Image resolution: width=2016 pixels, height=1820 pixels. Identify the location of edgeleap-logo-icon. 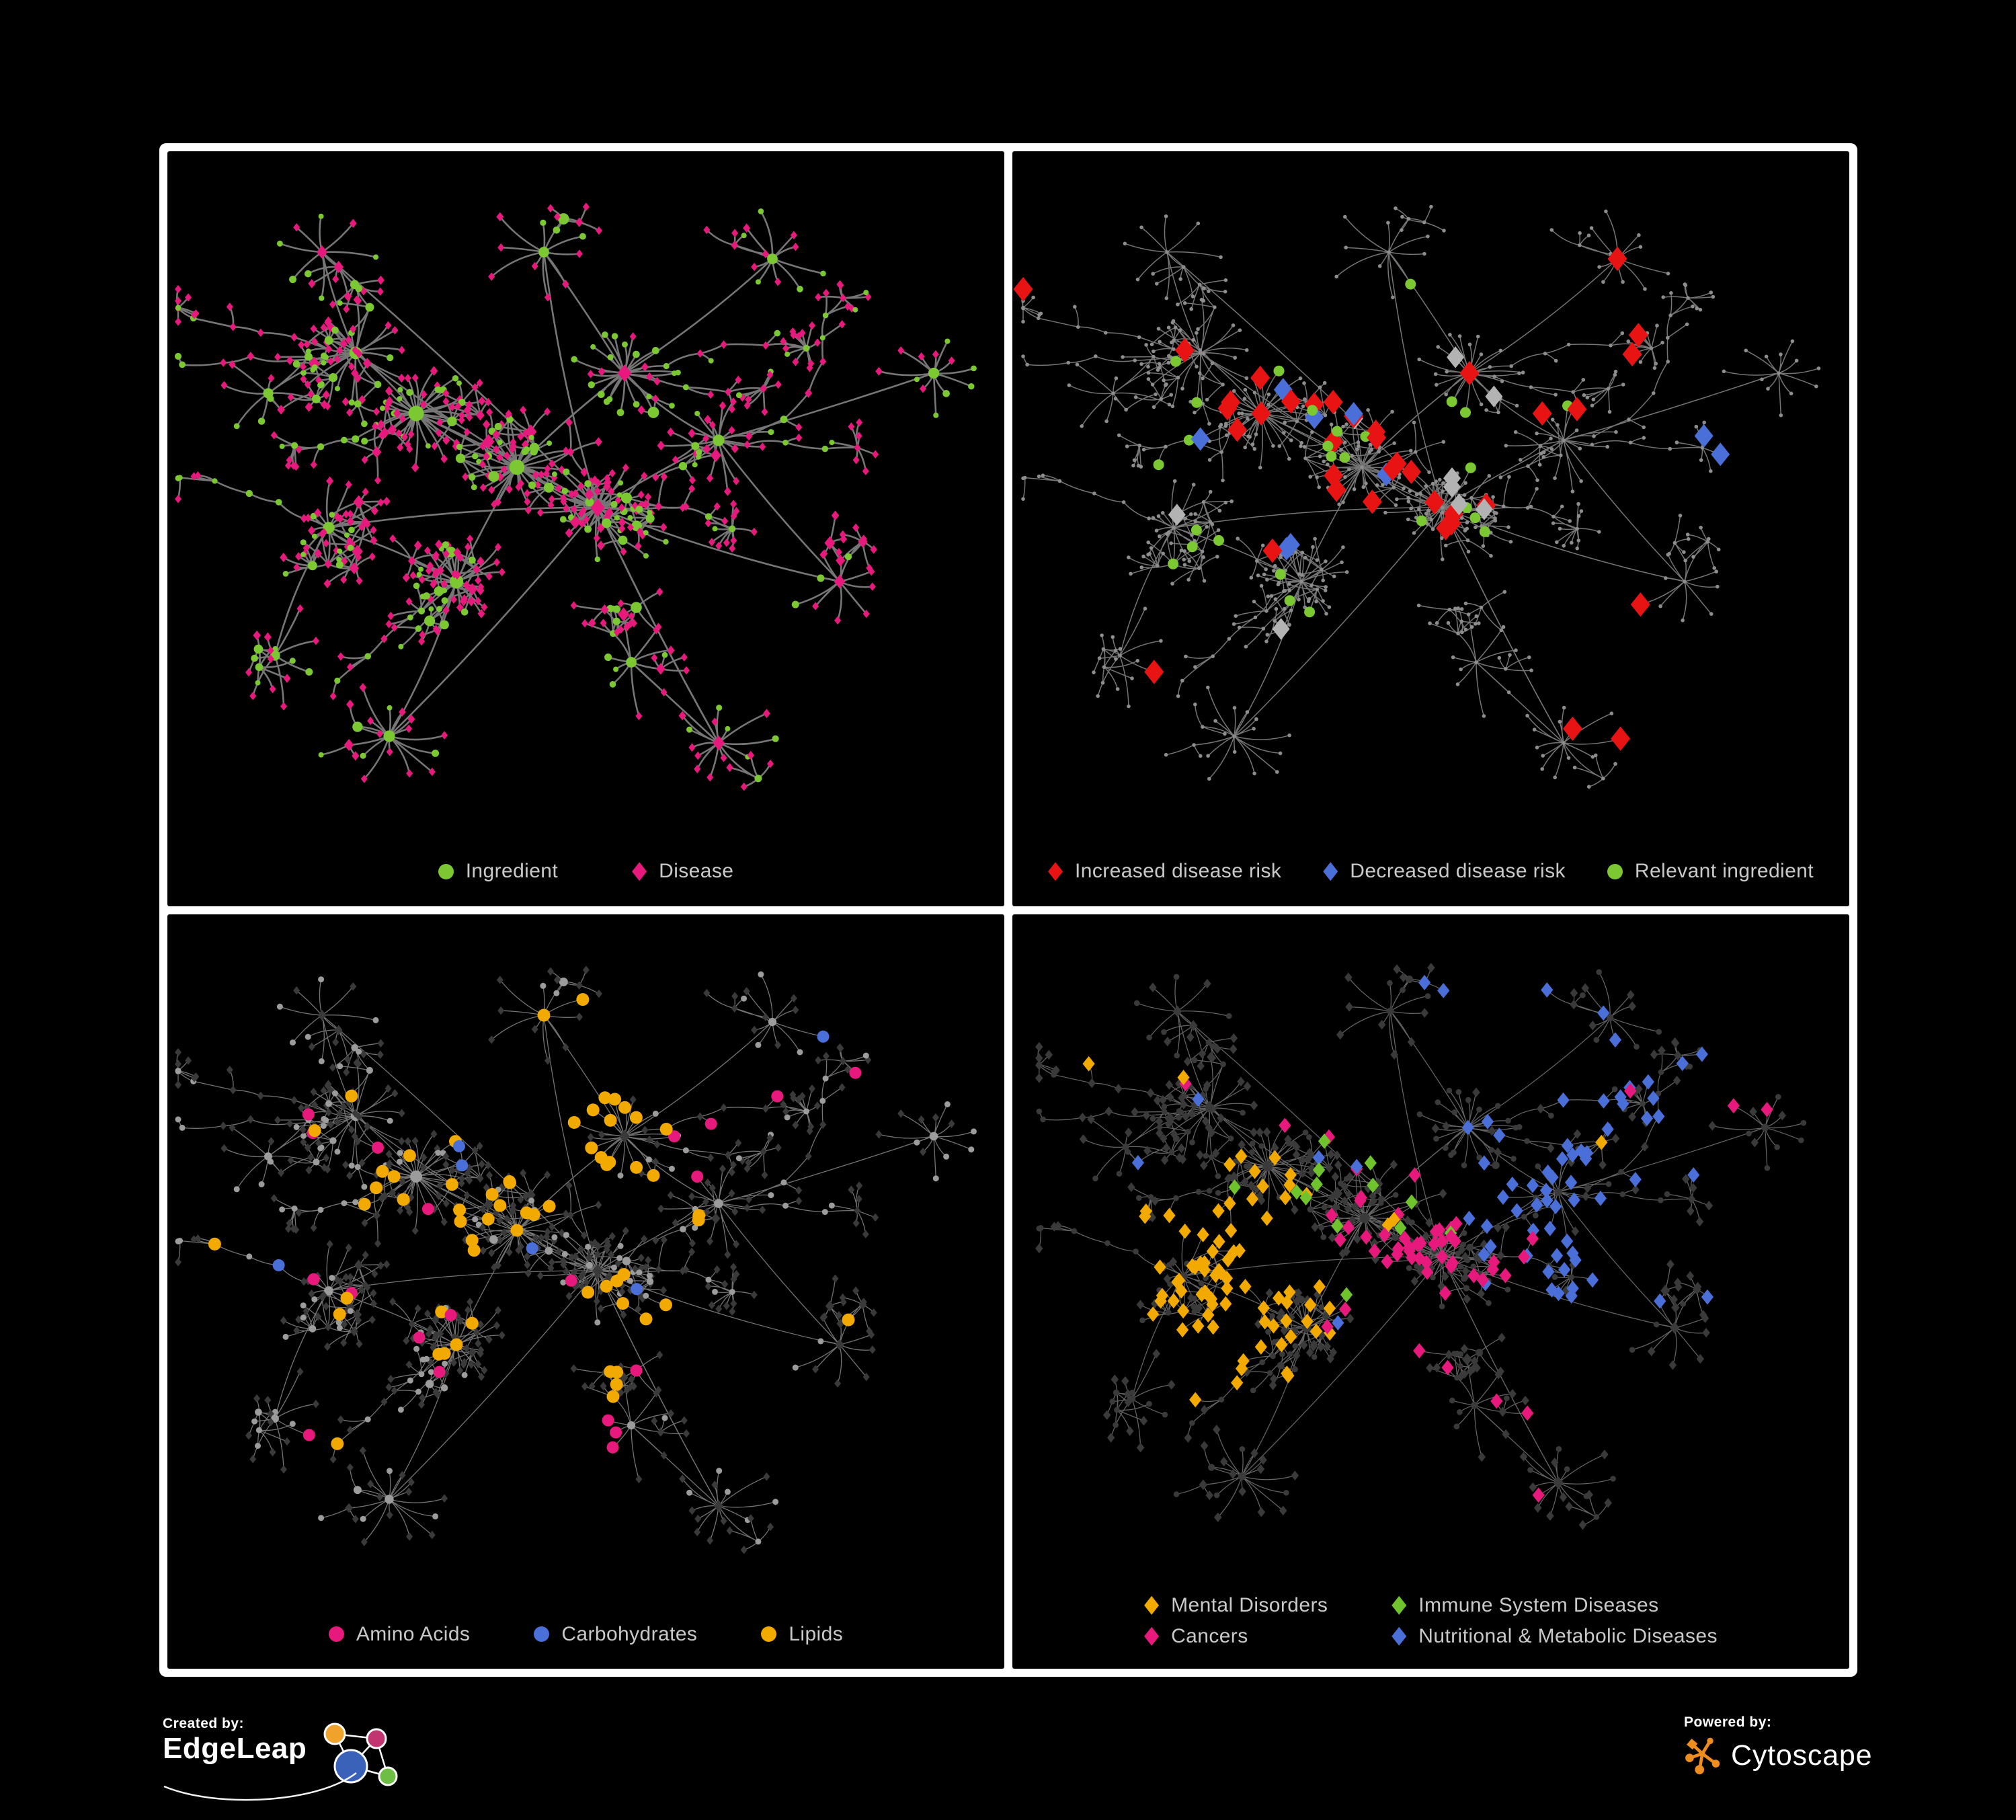
(360, 1754).